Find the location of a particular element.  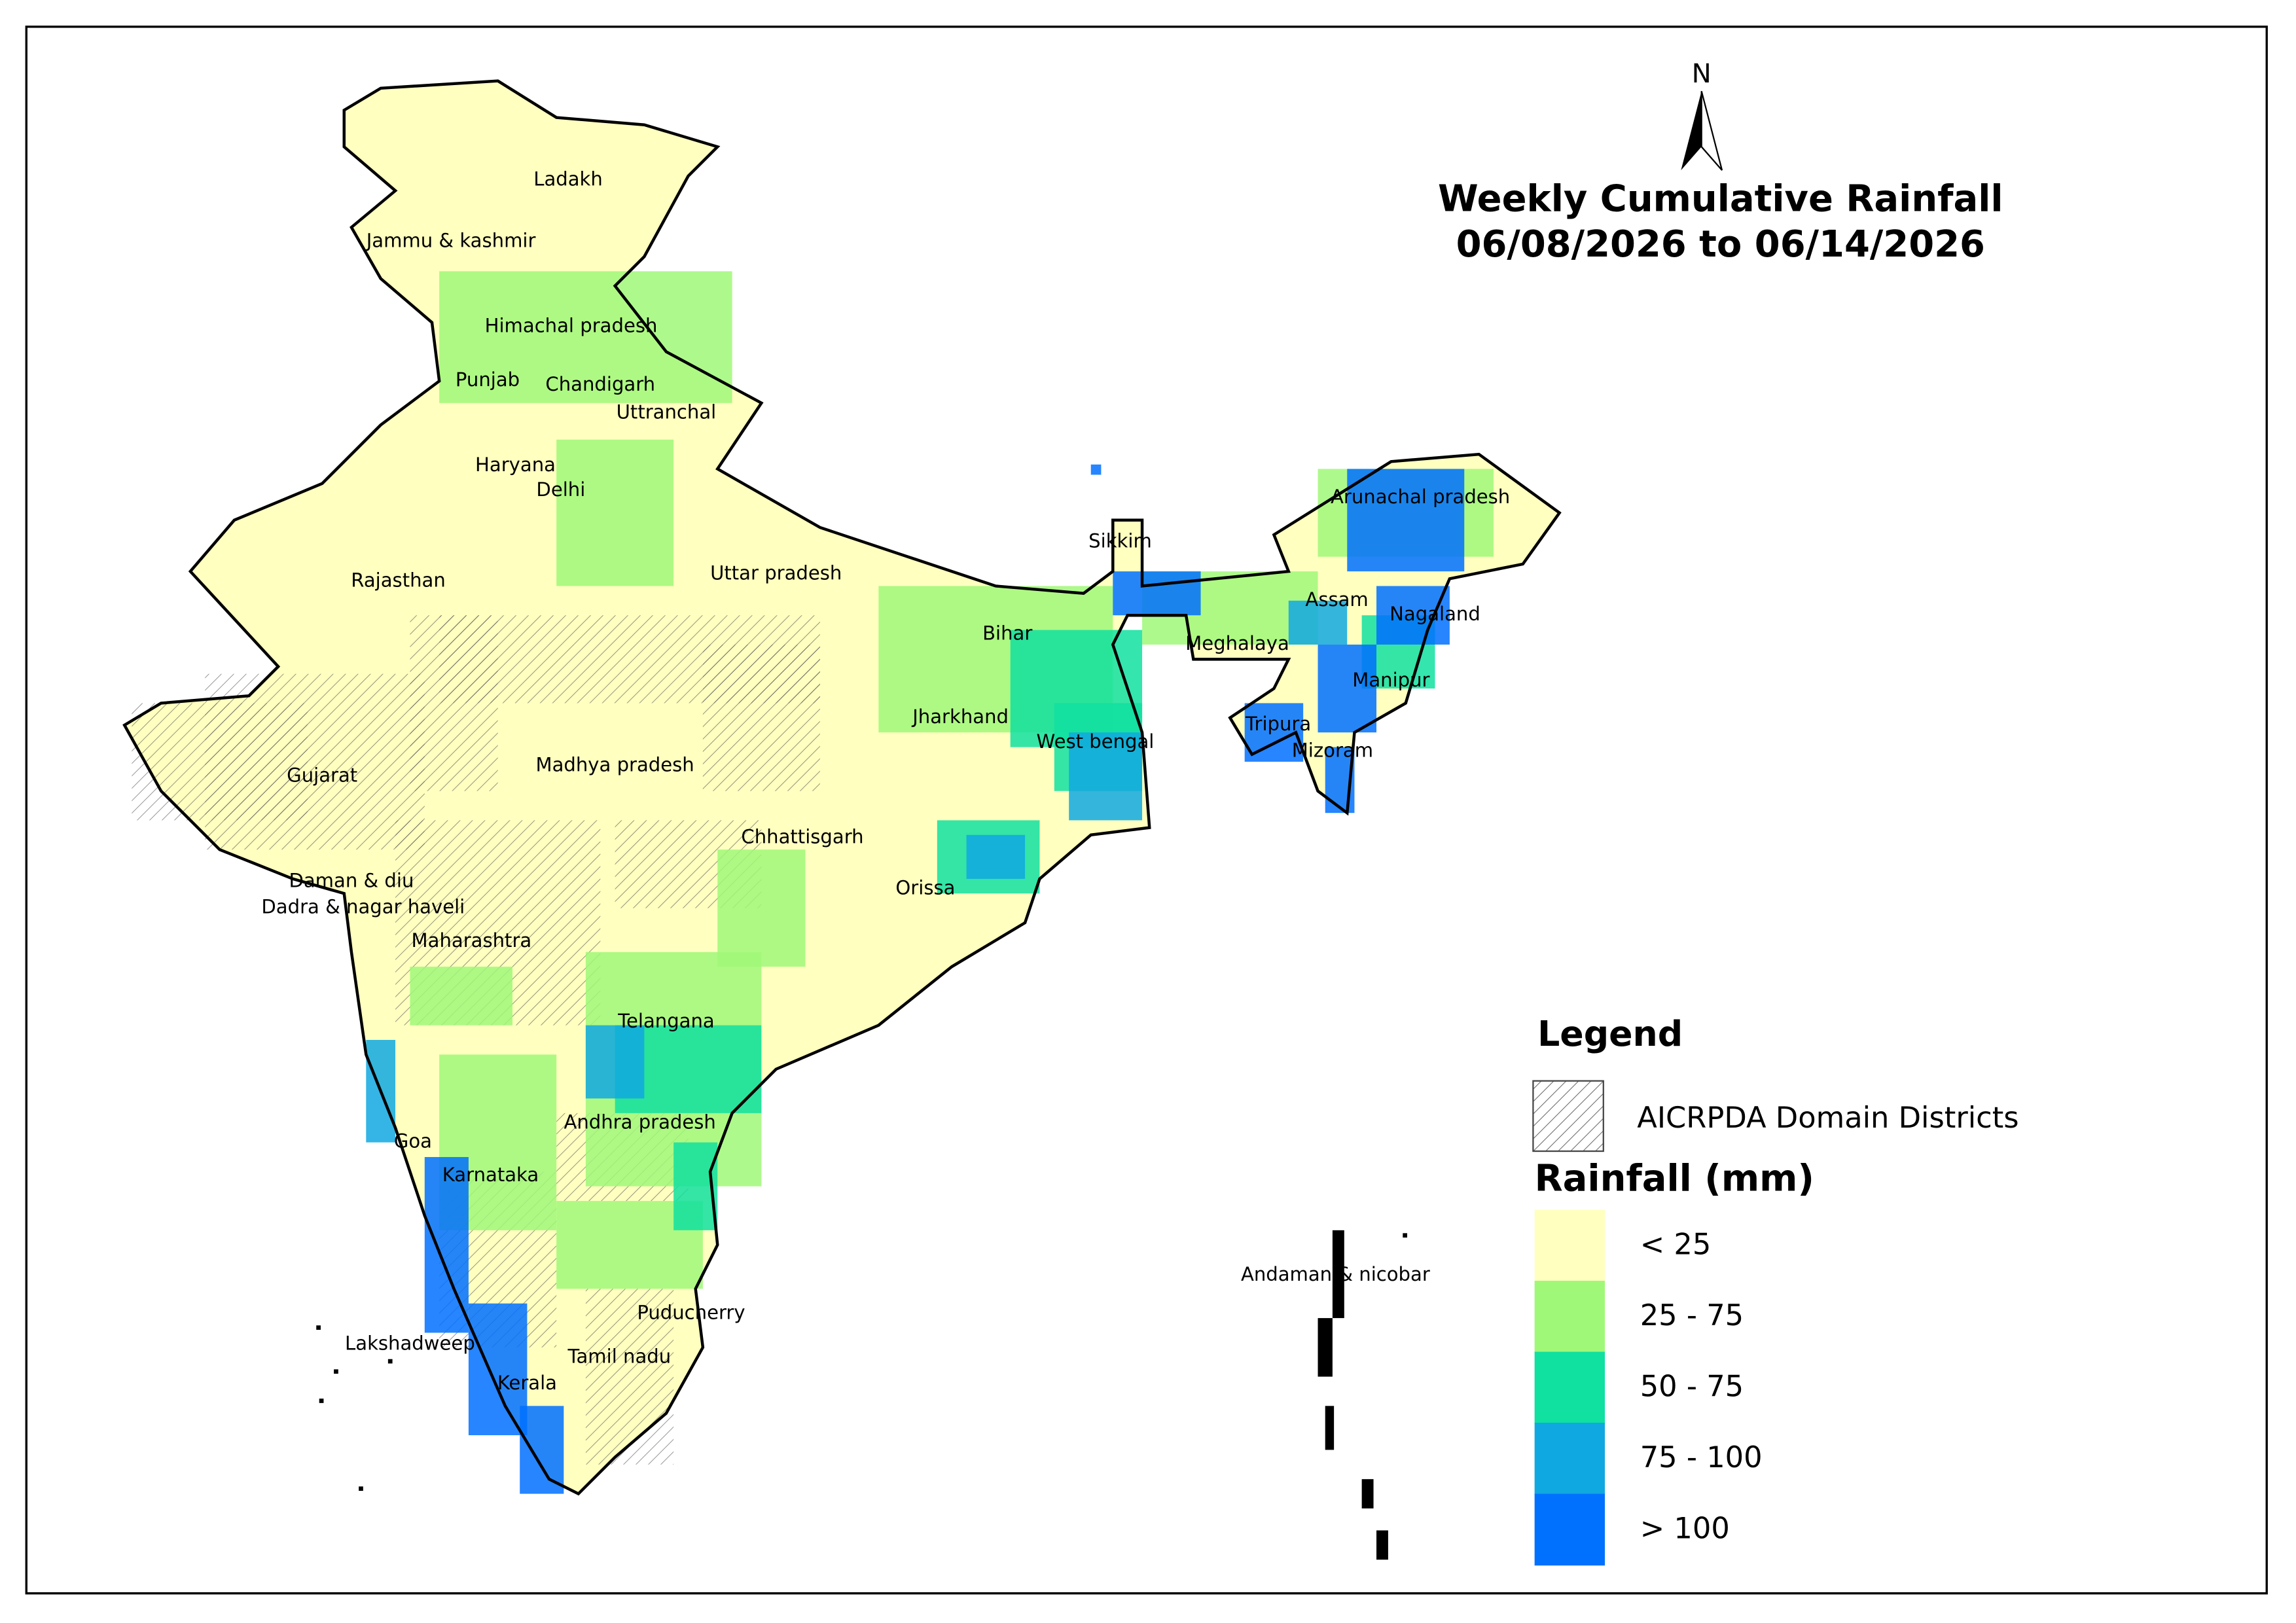

region-label: Andhra pradesh is located at coordinates (639, 1122).